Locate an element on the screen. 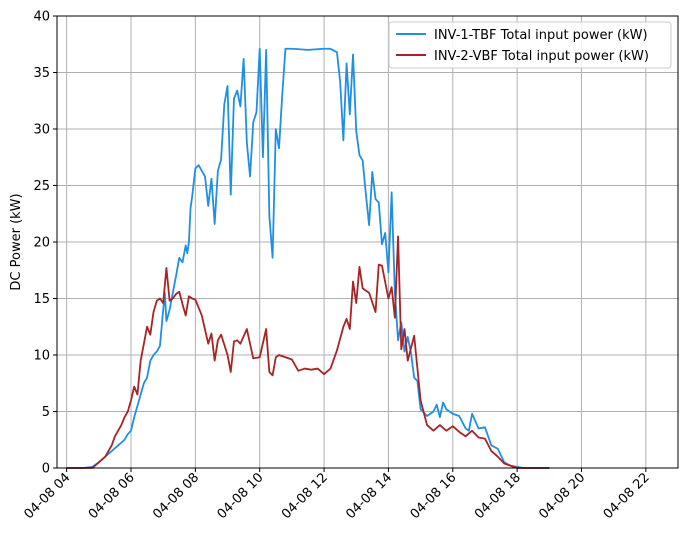 The image size is (687, 542). y-tick-label: 15 is located at coordinates (41, 299).